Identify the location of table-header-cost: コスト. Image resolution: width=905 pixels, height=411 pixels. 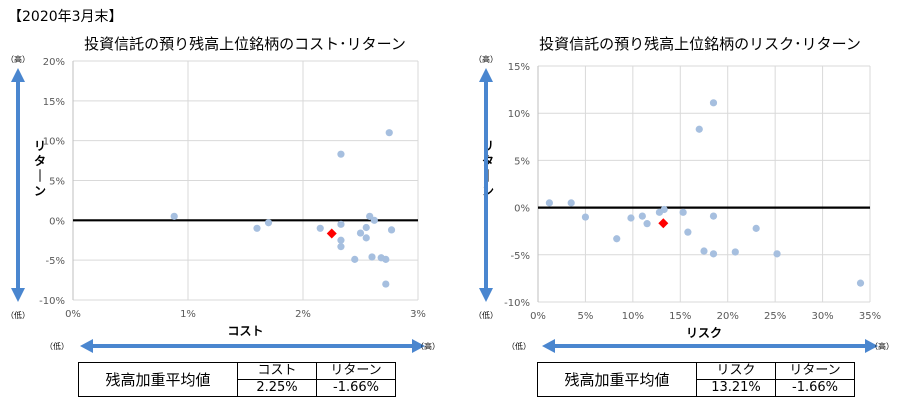
(277, 371).